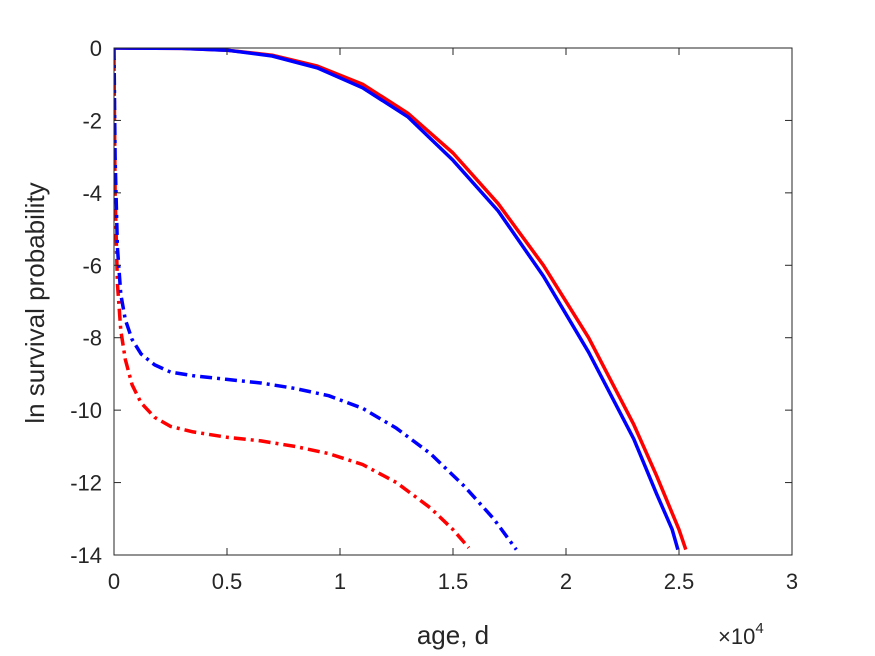  I want to click on x-tick-label: 0, so click(114, 581).